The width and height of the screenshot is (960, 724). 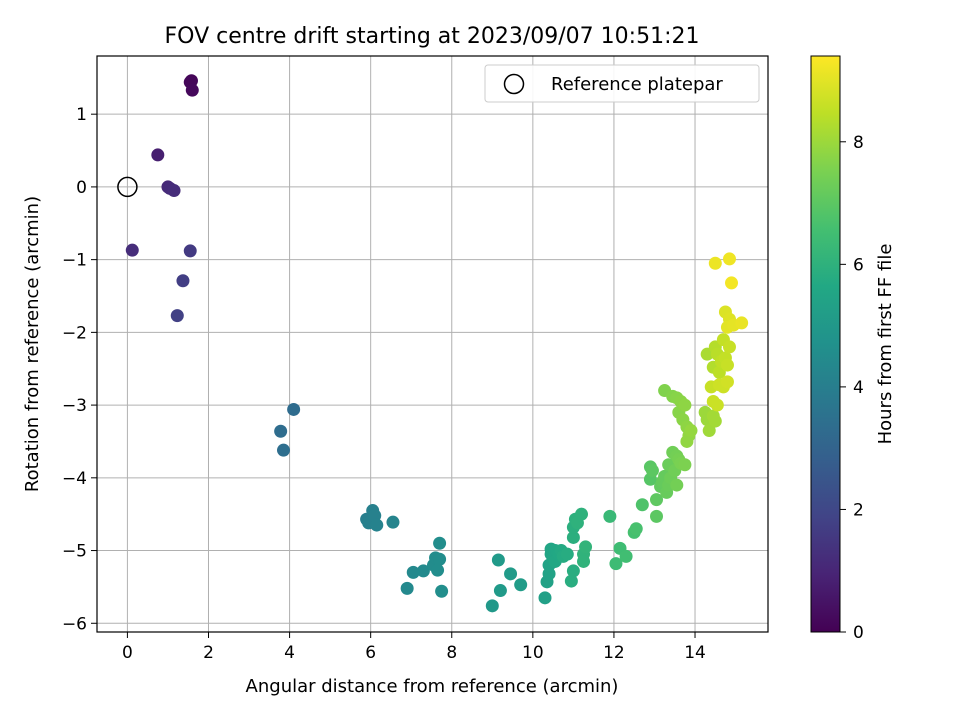 I want to click on y-tick-label: −3, so click(x=74, y=406).